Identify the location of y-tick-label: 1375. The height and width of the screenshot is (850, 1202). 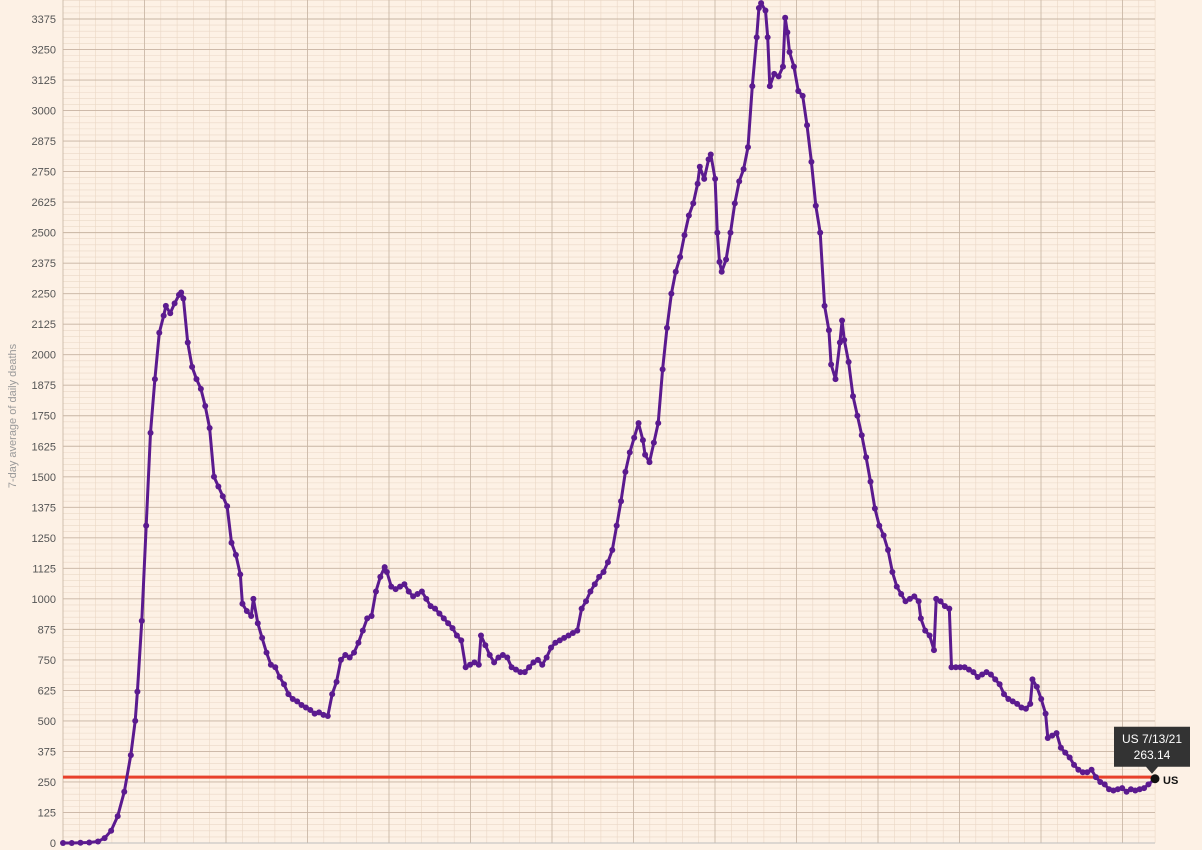
(44, 508).